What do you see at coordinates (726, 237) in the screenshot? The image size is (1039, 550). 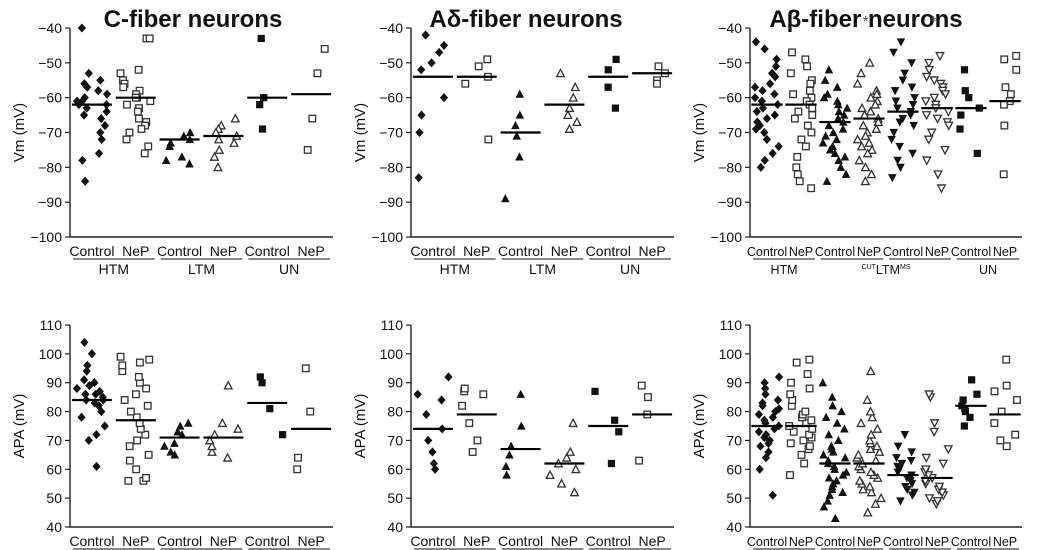 I see `y-tick-label: −100` at bounding box center [726, 237].